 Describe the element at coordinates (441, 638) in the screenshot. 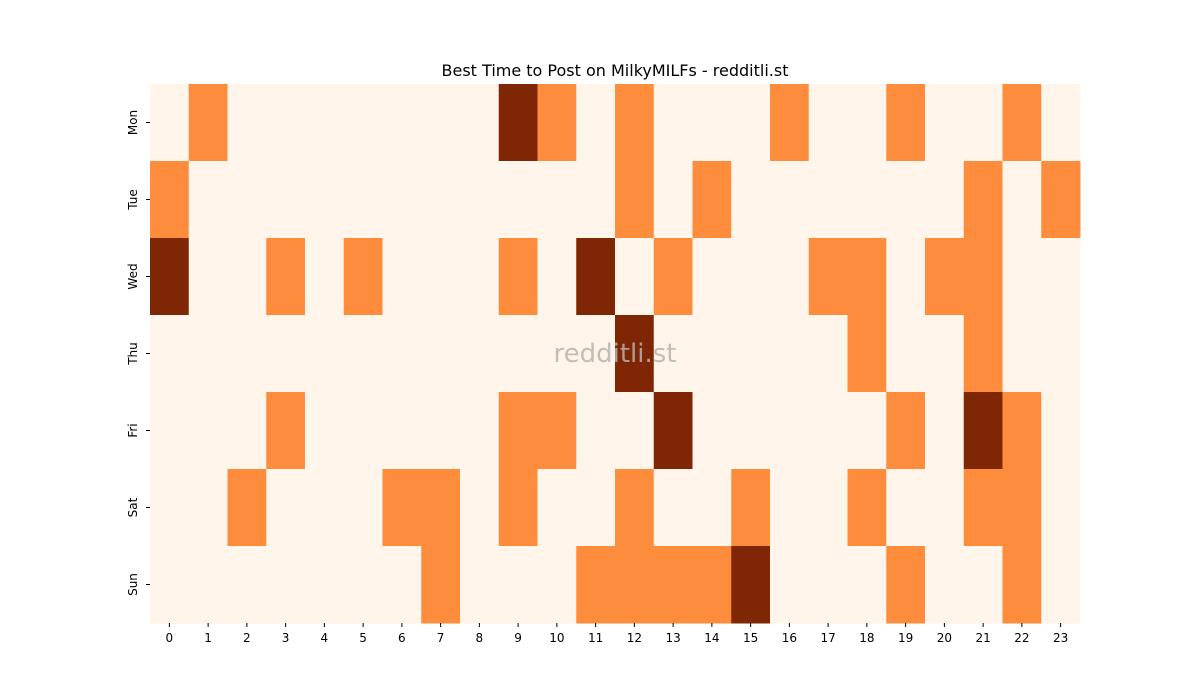

I see `x-tick-label: 7` at that location.